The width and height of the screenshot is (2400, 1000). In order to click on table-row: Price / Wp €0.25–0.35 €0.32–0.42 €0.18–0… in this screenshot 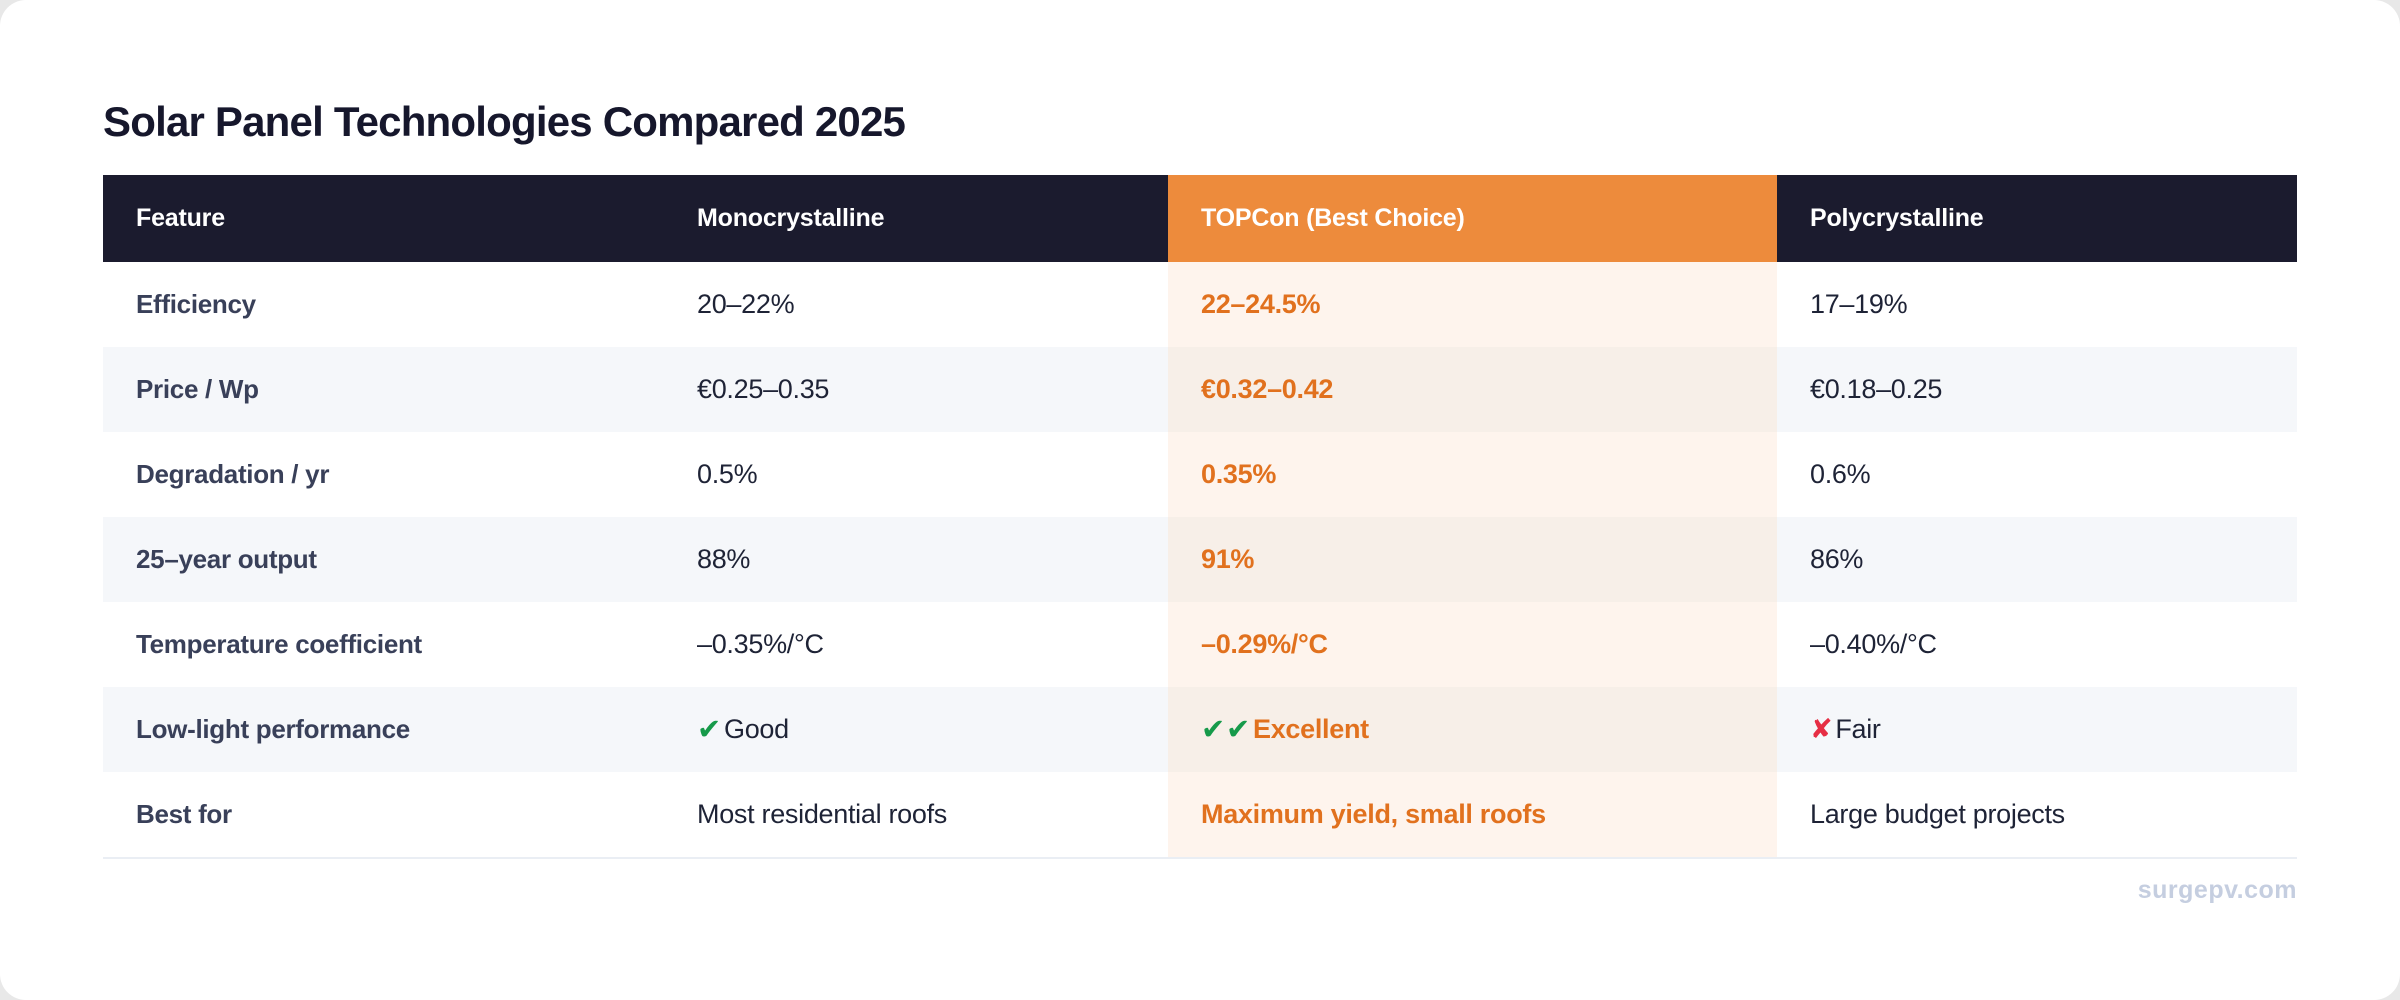, I will do `click(1200, 389)`.